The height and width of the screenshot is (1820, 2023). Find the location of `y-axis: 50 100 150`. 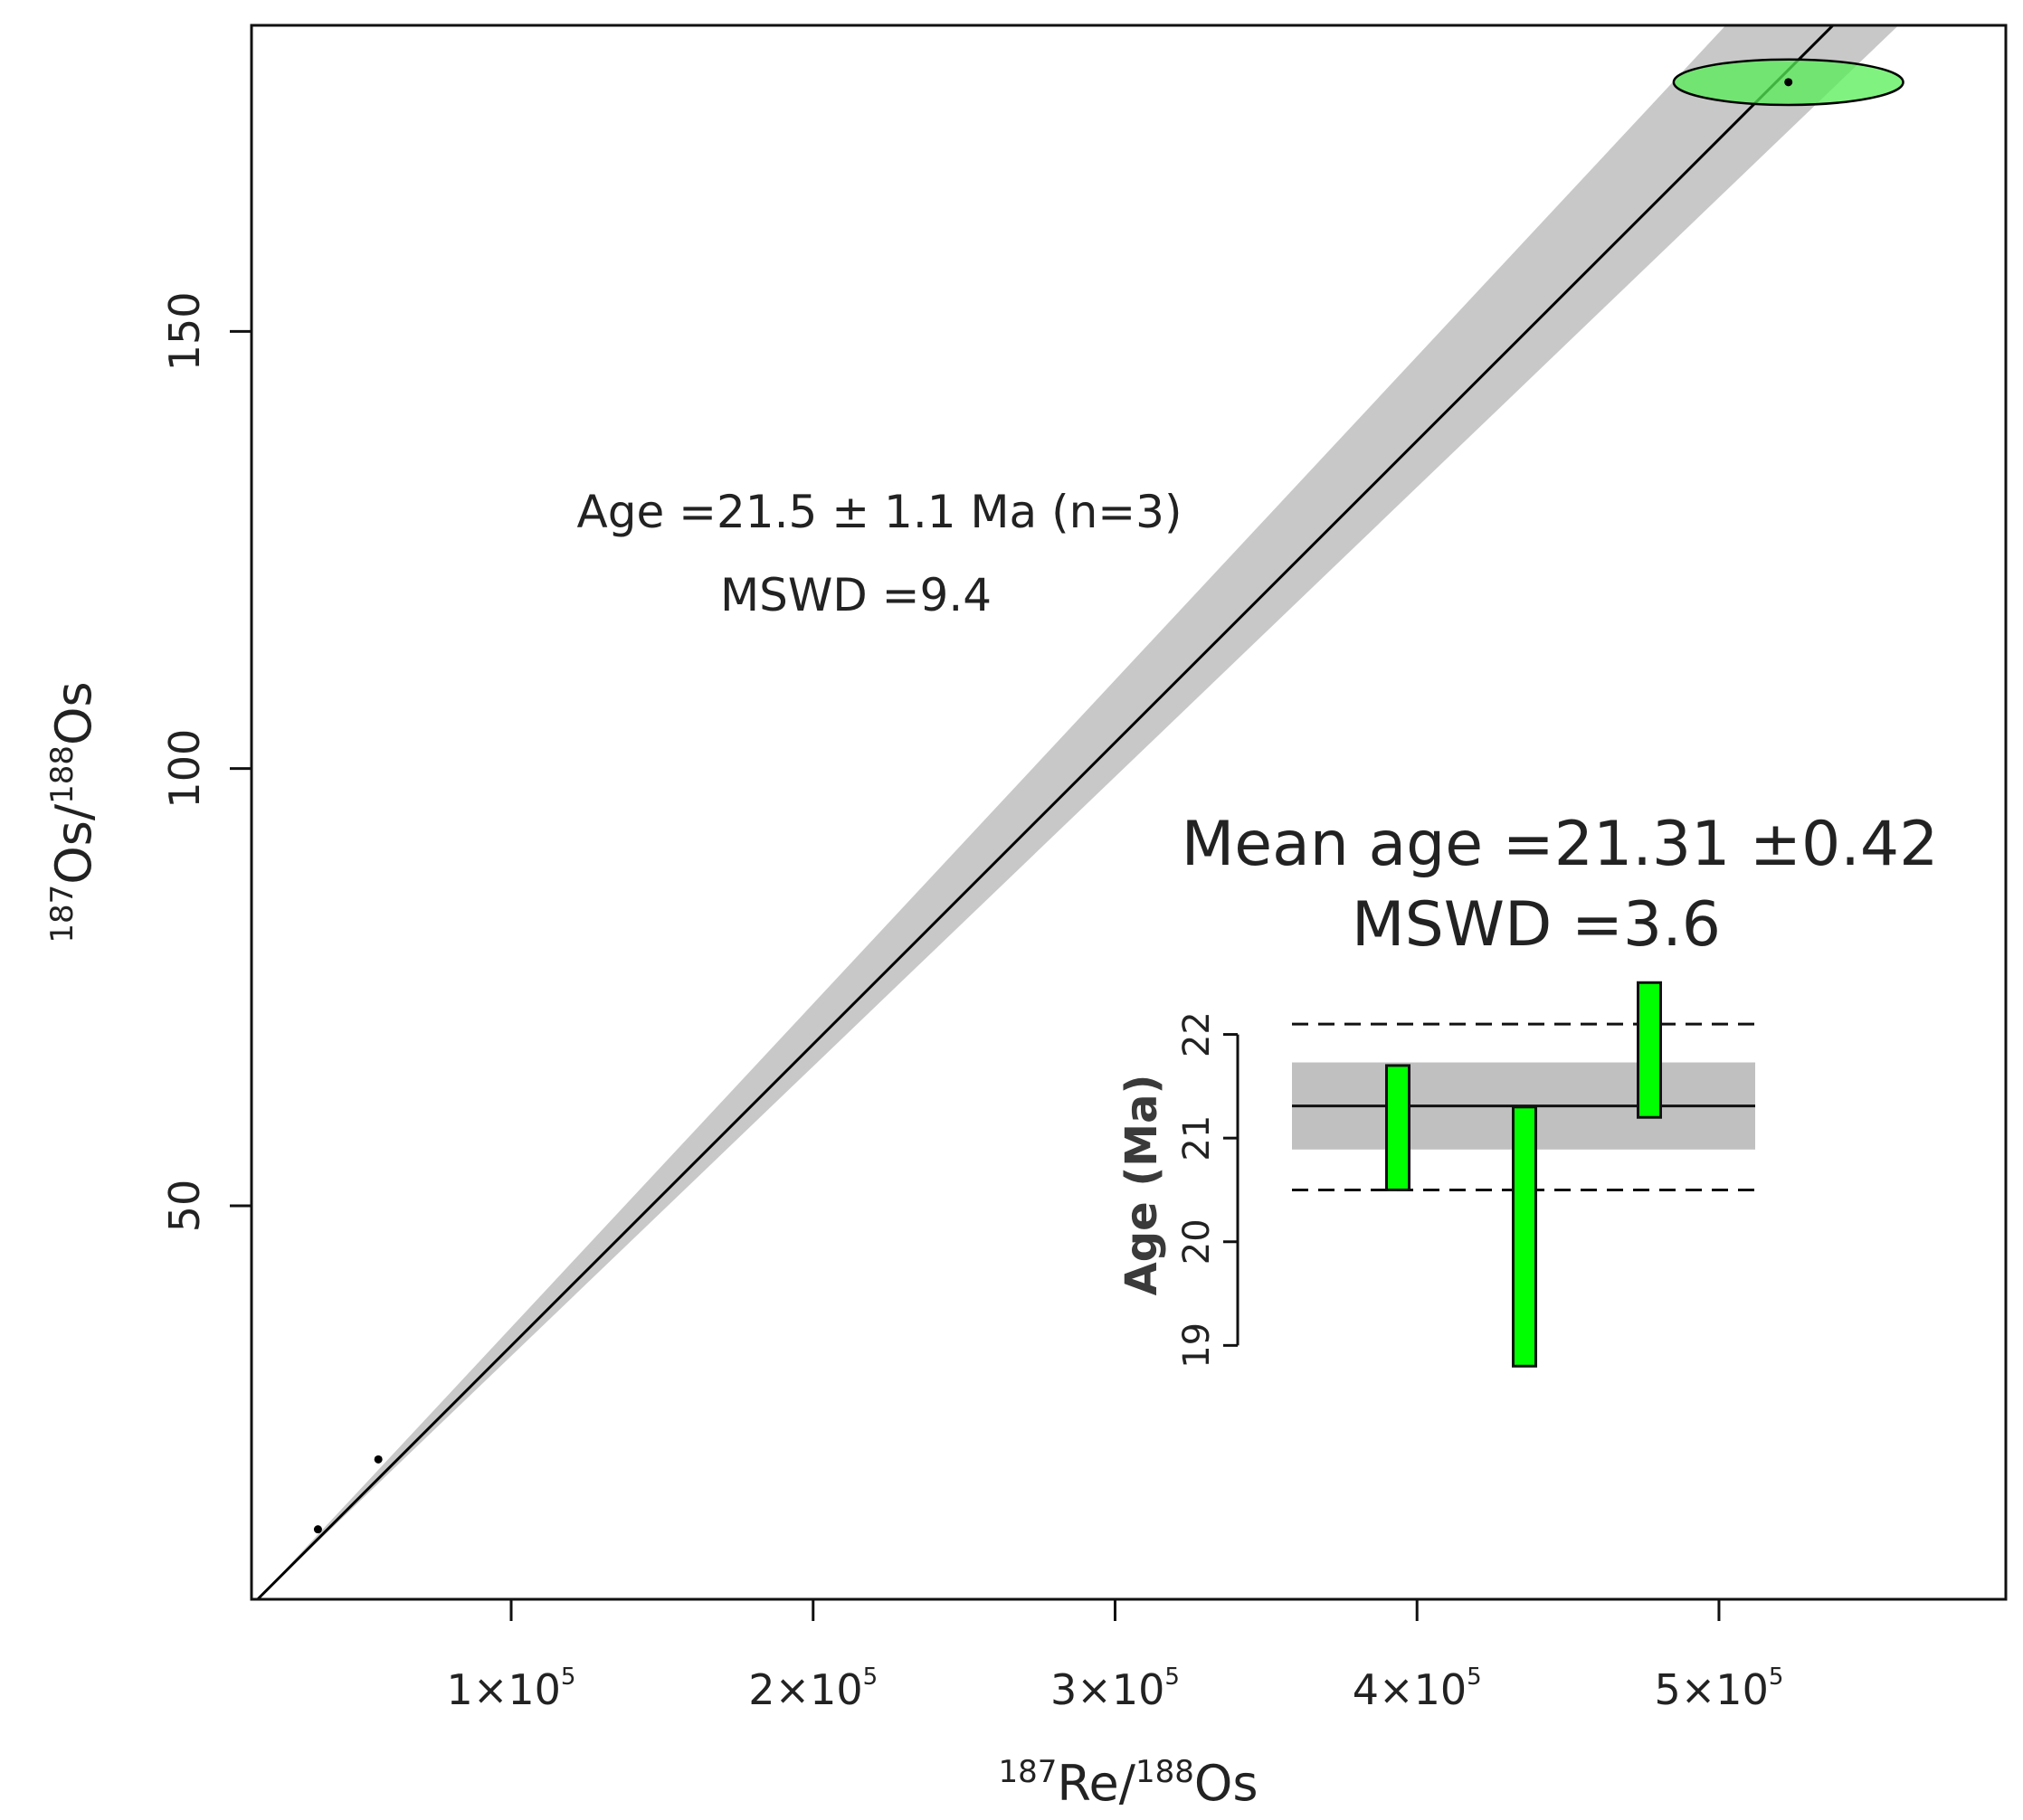

y-axis: 50 100 150 is located at coordinates (206, 761).